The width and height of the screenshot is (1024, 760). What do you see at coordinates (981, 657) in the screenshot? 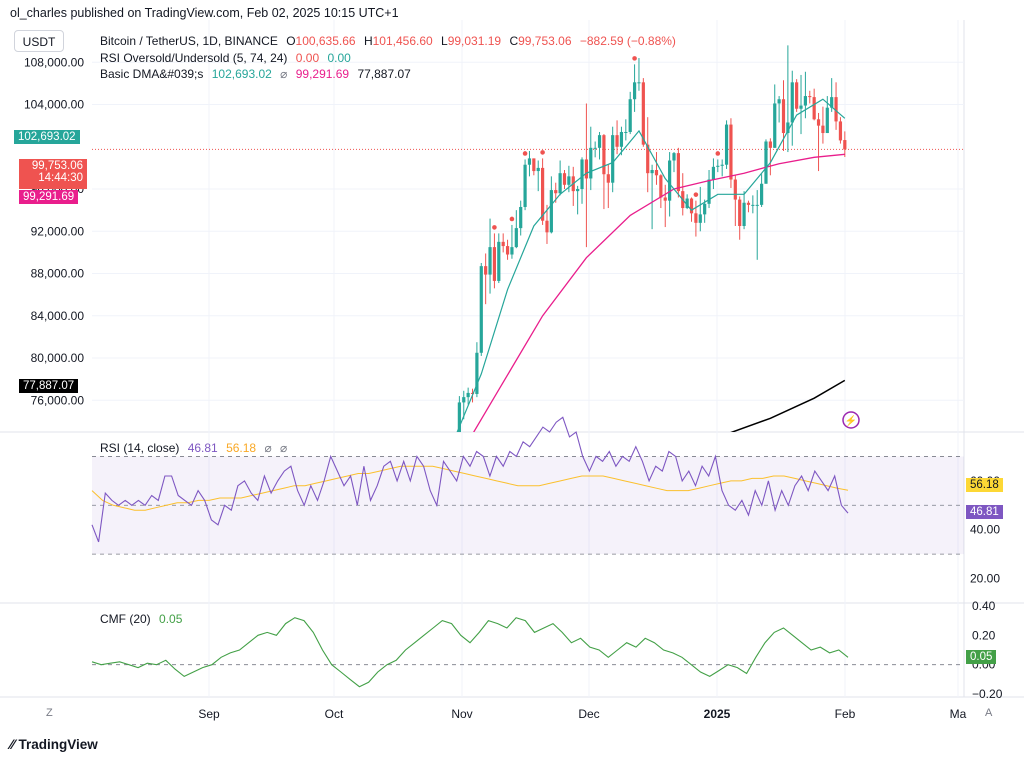
I see `cmf-chip: 0.05` at bounding box center [981, 657].